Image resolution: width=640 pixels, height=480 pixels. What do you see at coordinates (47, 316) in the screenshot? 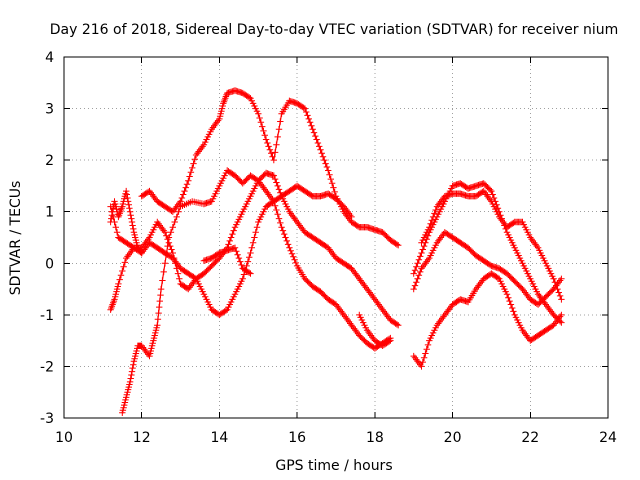
I see `y-tick-label: -1` at bounding box center [47, 316].